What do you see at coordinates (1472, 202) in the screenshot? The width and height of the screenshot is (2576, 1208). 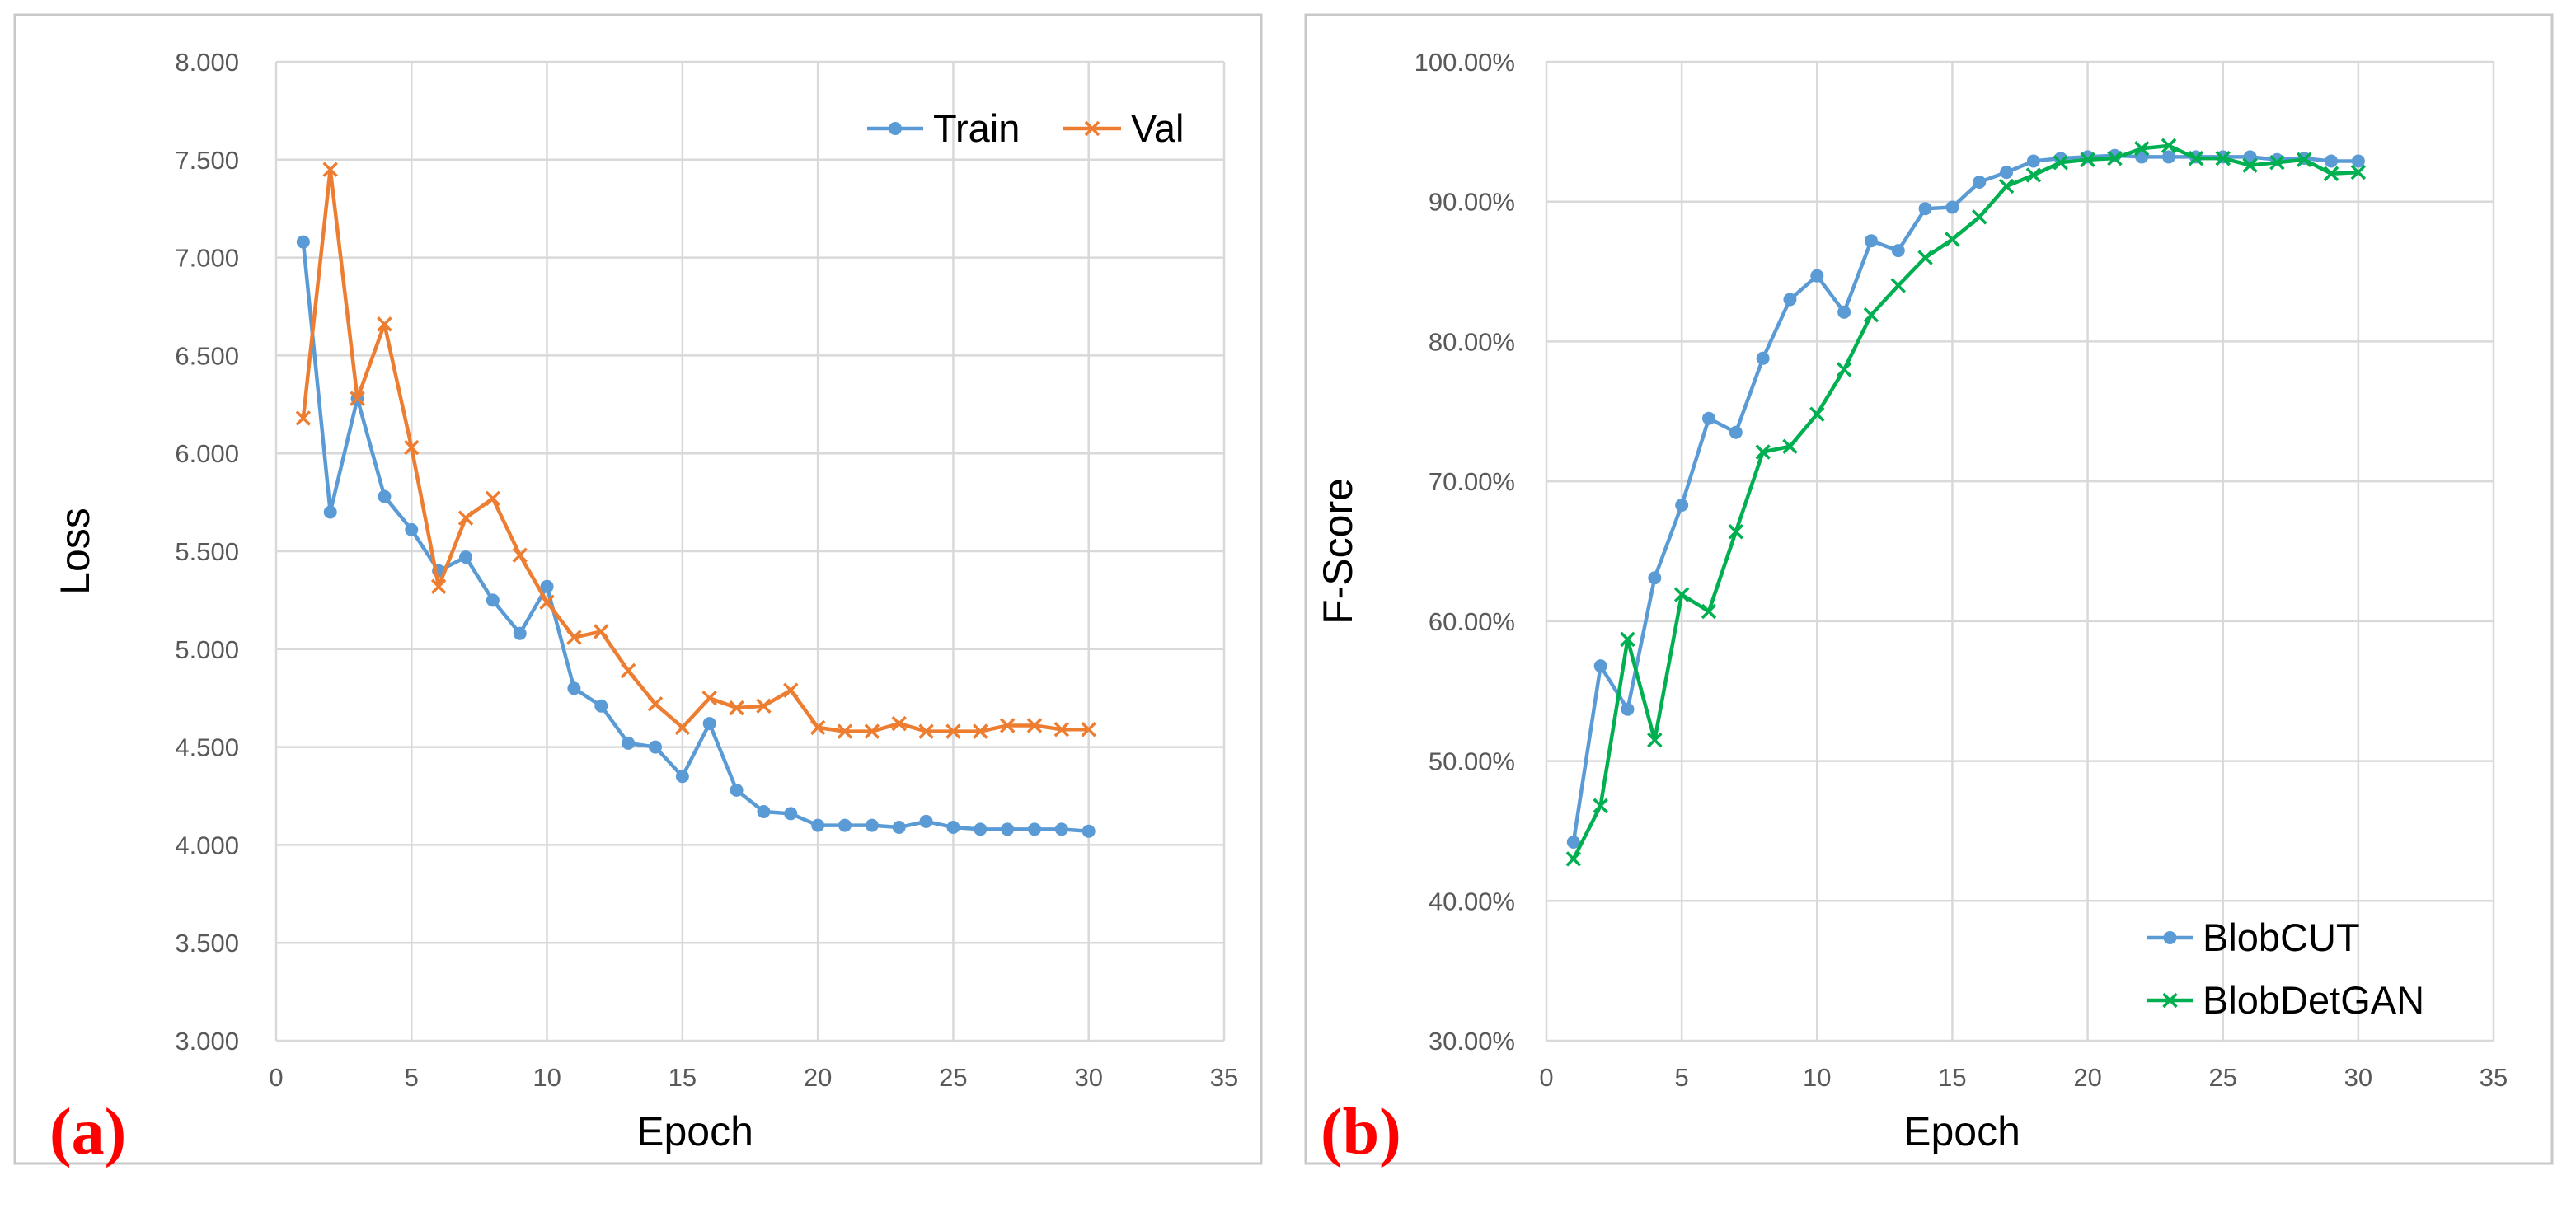 I see `y-tick-label: 90.00%` at bounding box center [1472, 202].